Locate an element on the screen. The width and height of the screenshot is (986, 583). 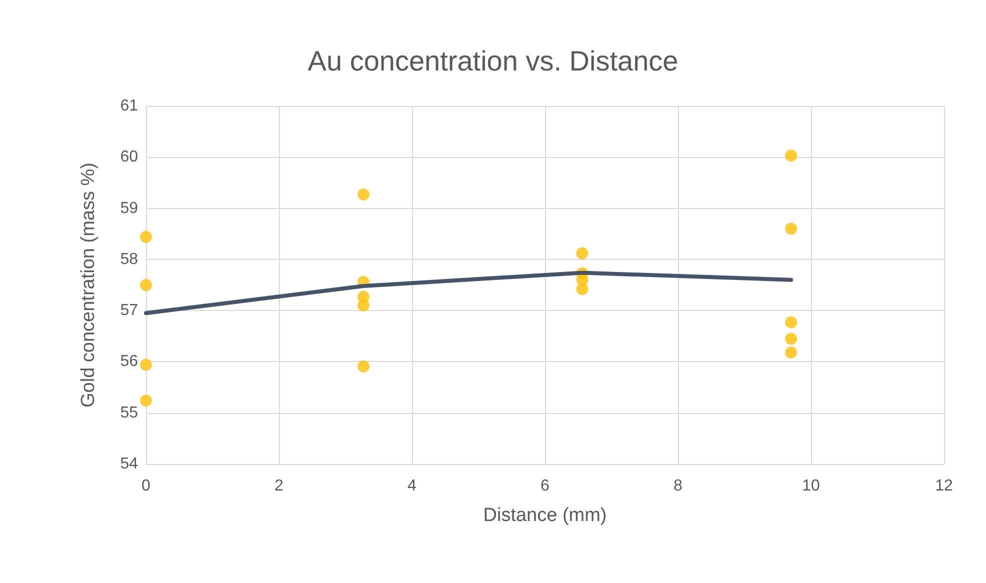
x-tick-label: 2 is located at coordinates (279, 486).